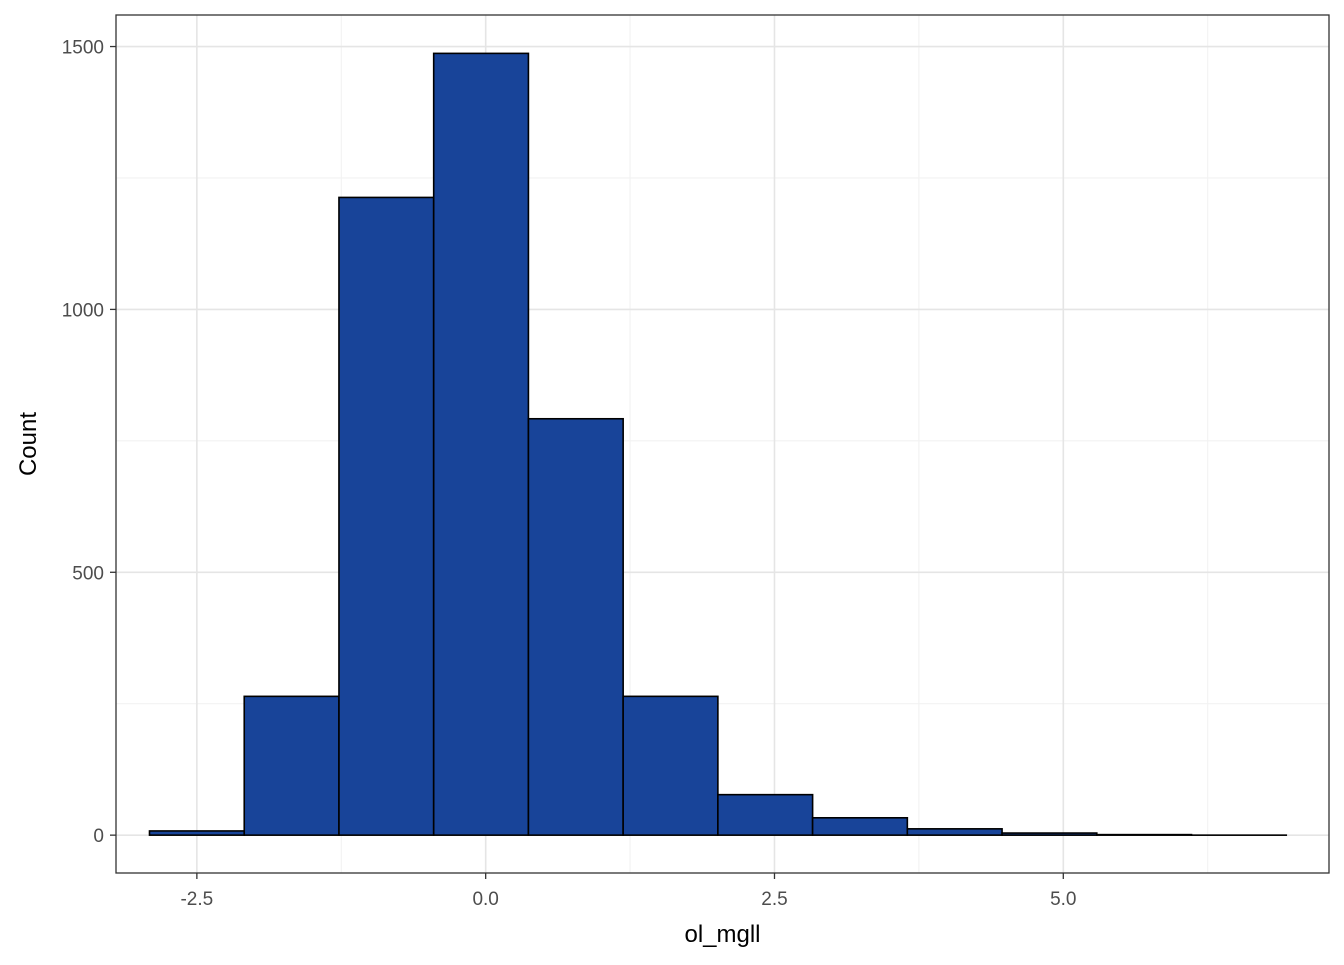 This screenshot has width=1344, height=965. I want to click on x-tick-label: 2.5, so click(774, 899).